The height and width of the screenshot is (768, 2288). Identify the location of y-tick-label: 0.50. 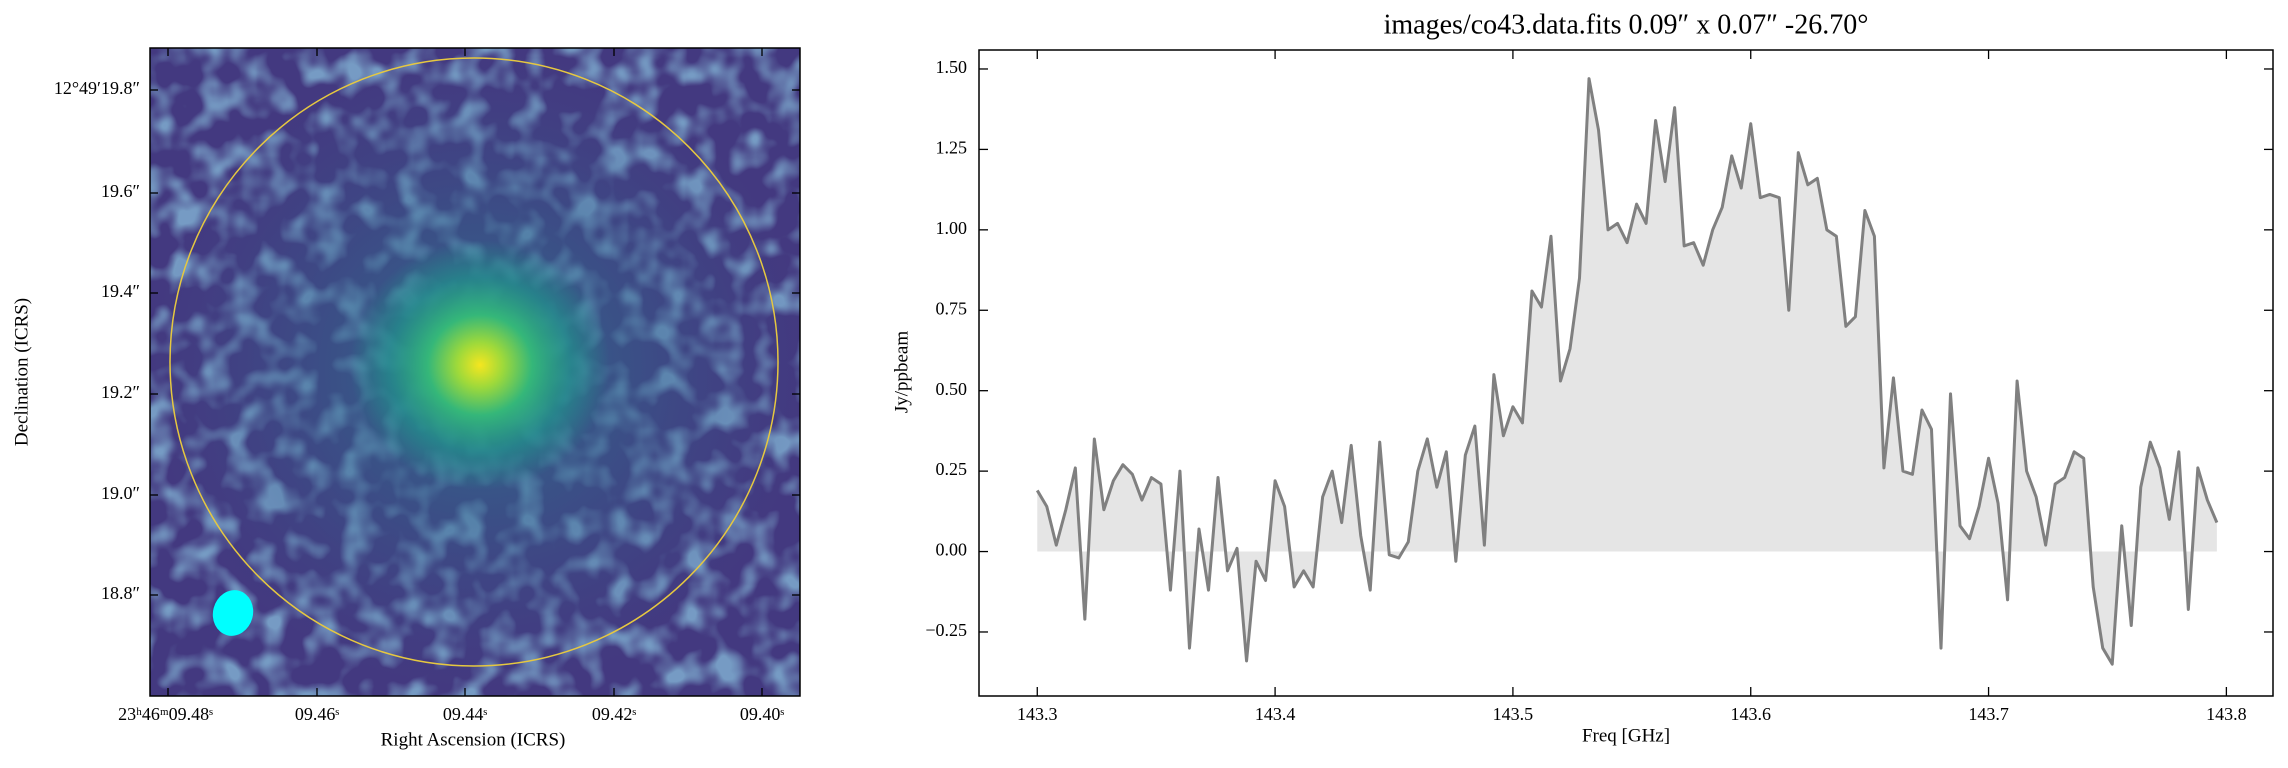
(952, 389).